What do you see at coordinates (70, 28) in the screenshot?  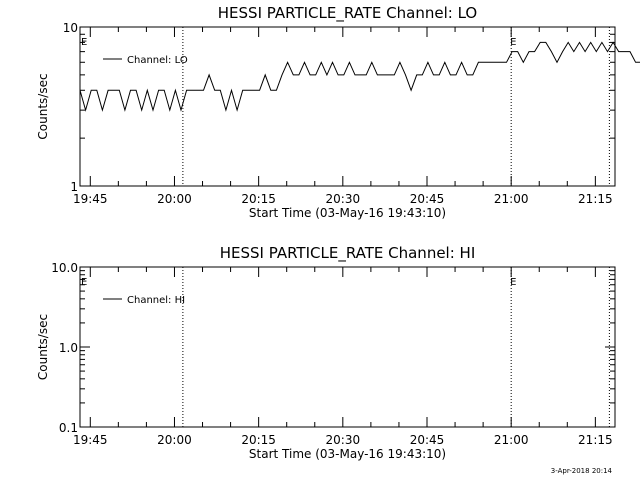 I see `y-tick-label: 10` at bounding box center [70, 28].